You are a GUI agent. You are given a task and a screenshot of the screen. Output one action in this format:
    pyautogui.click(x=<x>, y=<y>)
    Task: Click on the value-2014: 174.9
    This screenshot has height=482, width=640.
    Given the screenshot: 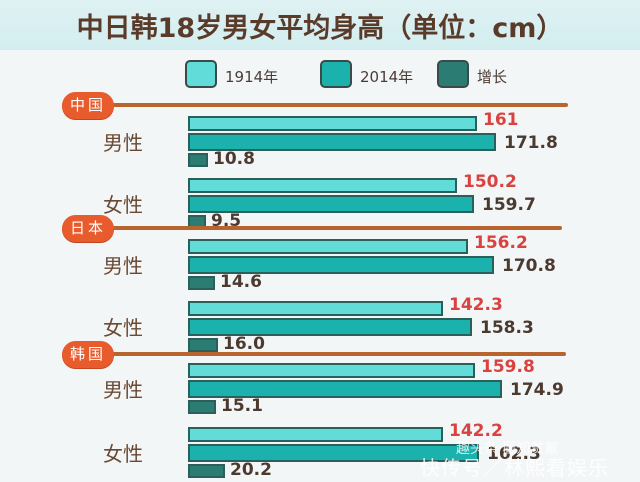 What is the action you would take?
    pyautogui.click(x=537, y=390)
    